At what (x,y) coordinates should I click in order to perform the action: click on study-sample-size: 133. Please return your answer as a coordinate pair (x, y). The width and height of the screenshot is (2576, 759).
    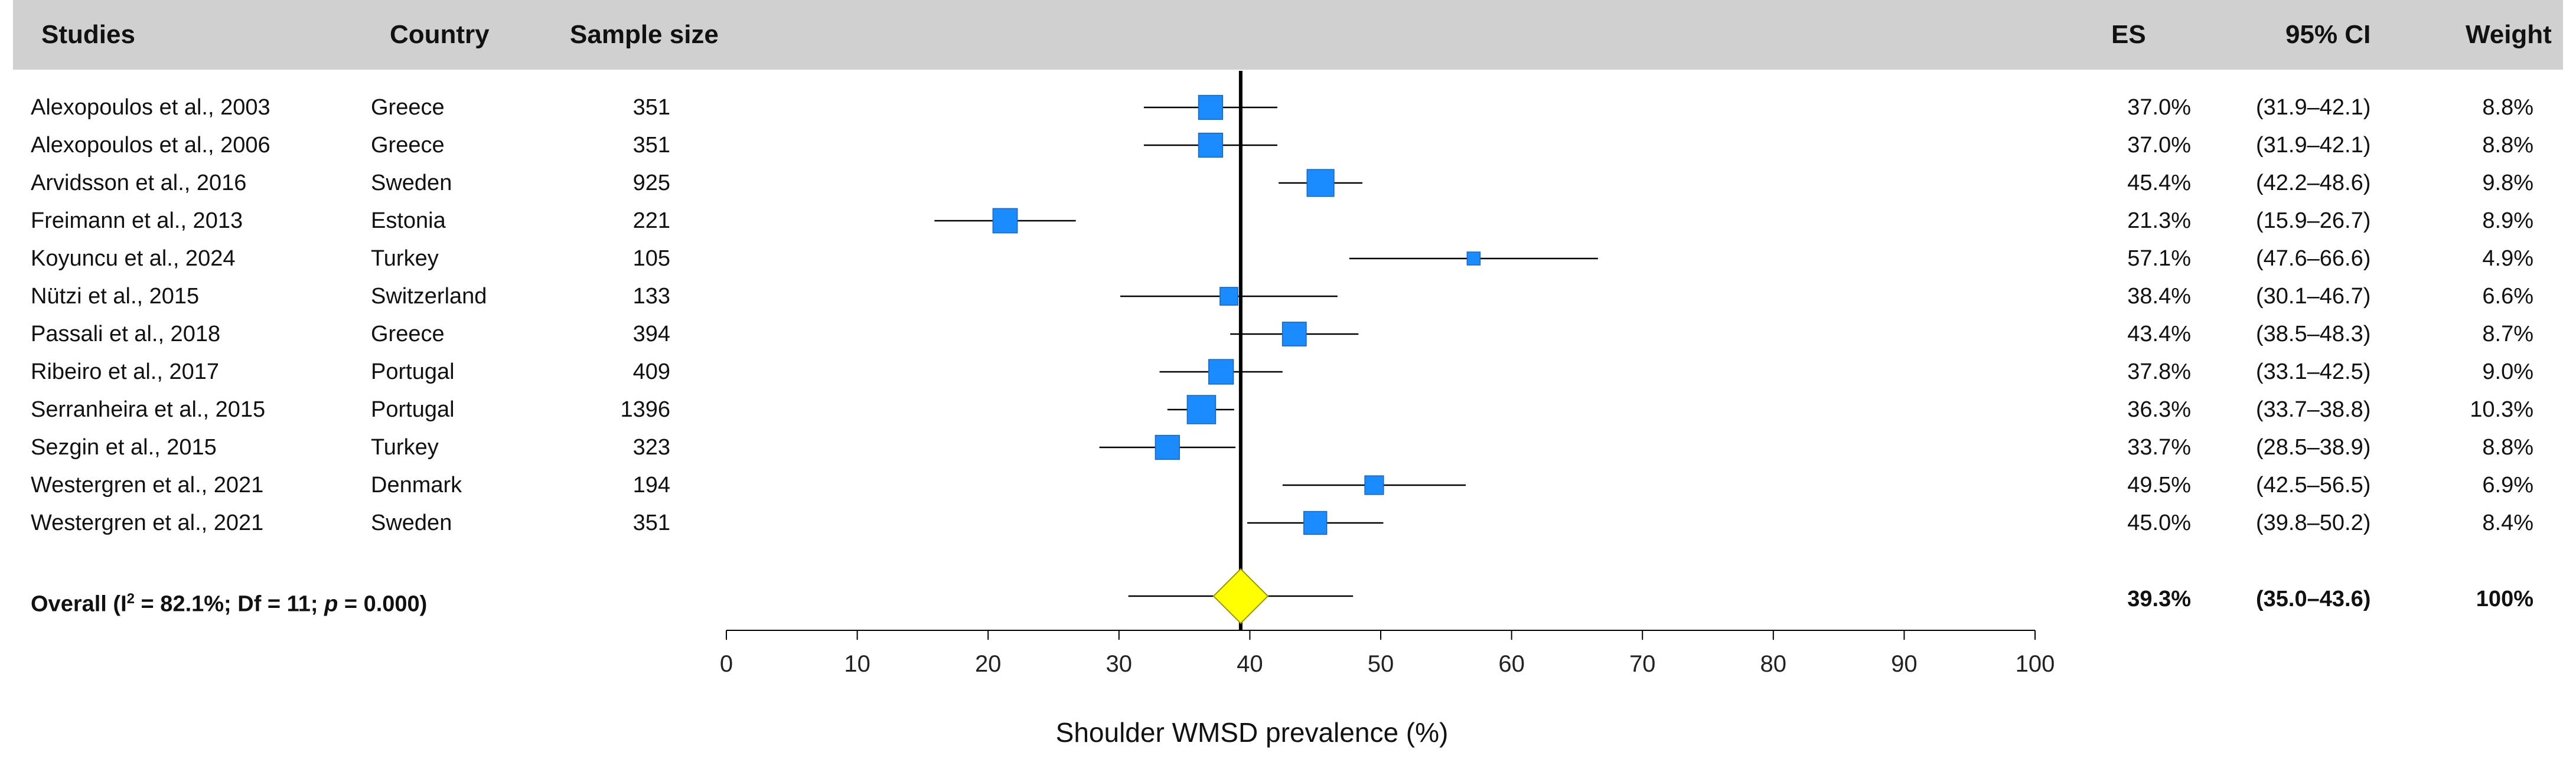
    Looking at the image, I should click on (651, 296).